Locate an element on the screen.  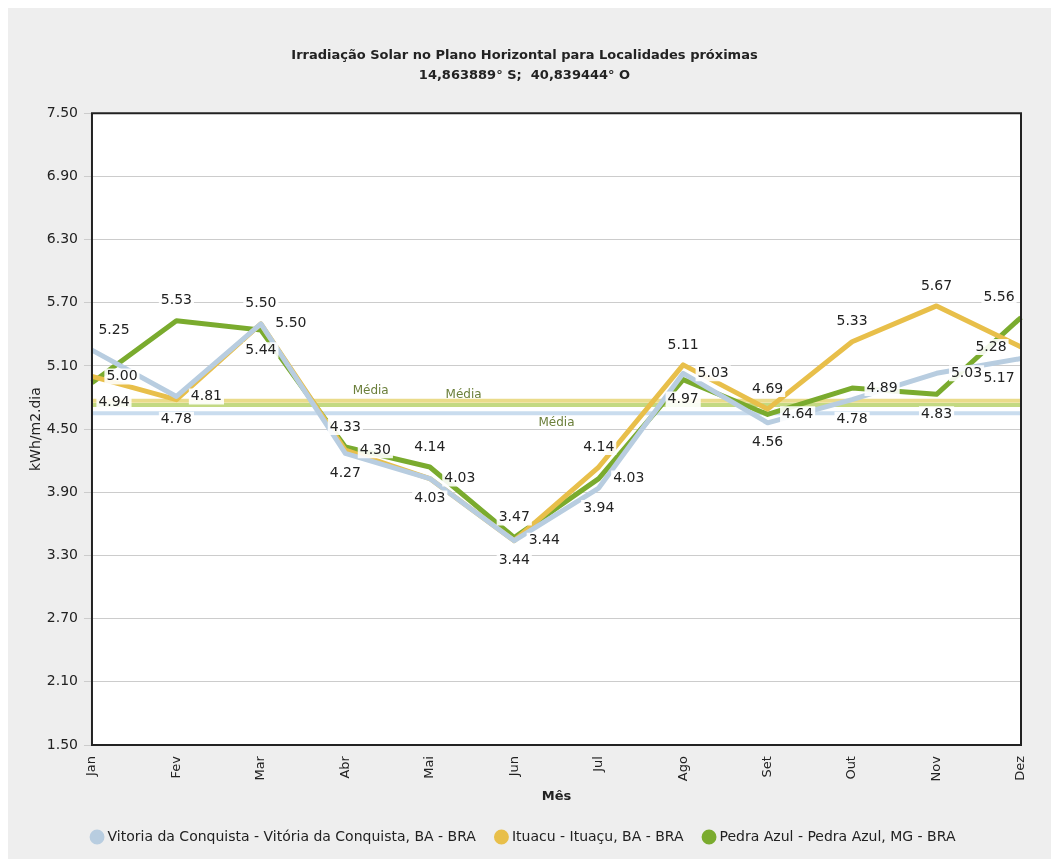
text: 7.50 is located at coordinates (62, 111).